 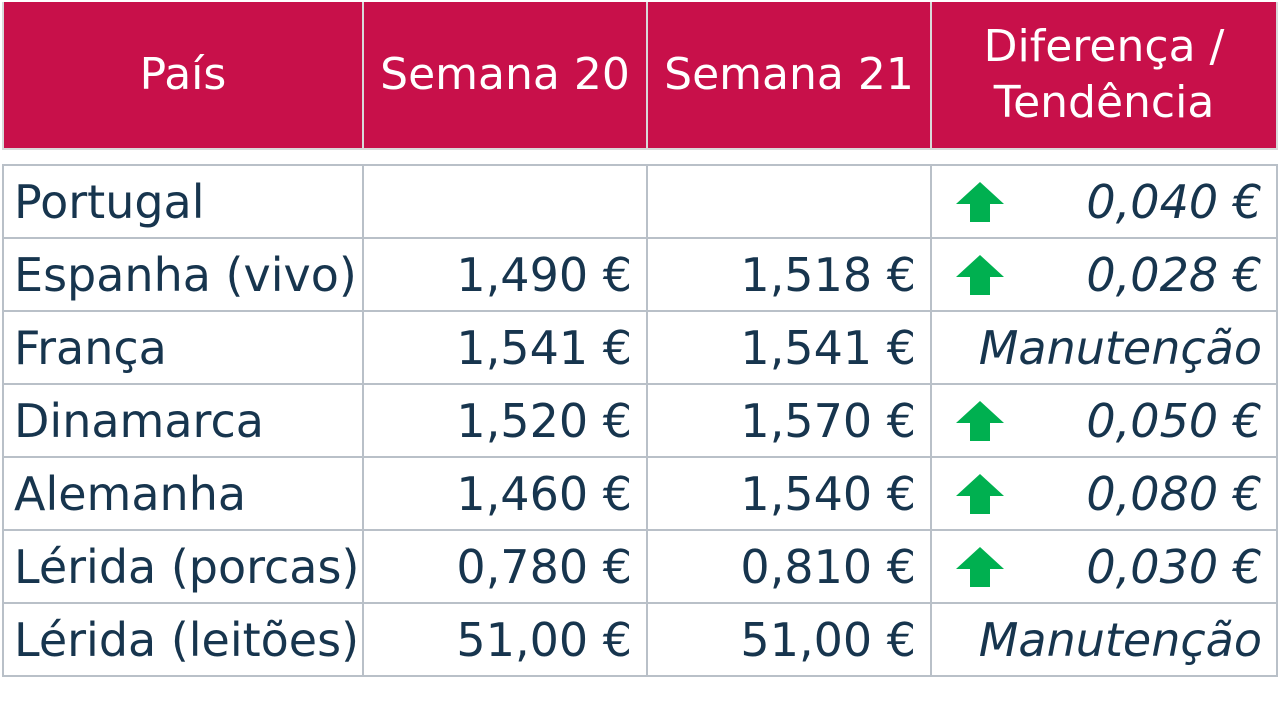 I want to click on week20-cell: 1,520 €, so click(x=506, y=421).